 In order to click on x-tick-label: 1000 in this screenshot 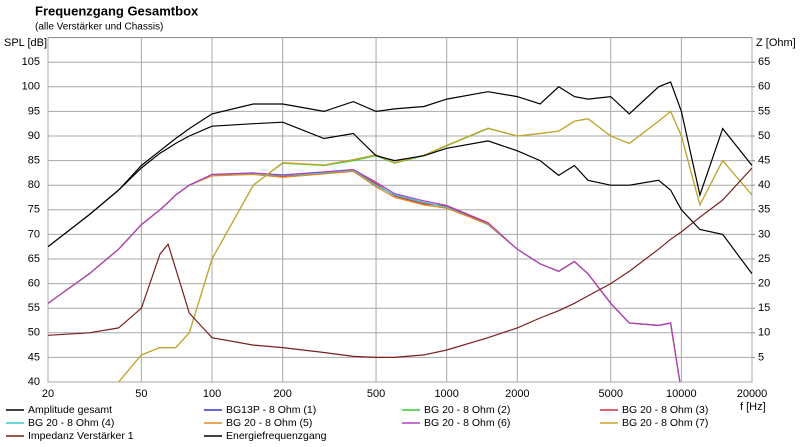, I will do `click(446, 394)`.